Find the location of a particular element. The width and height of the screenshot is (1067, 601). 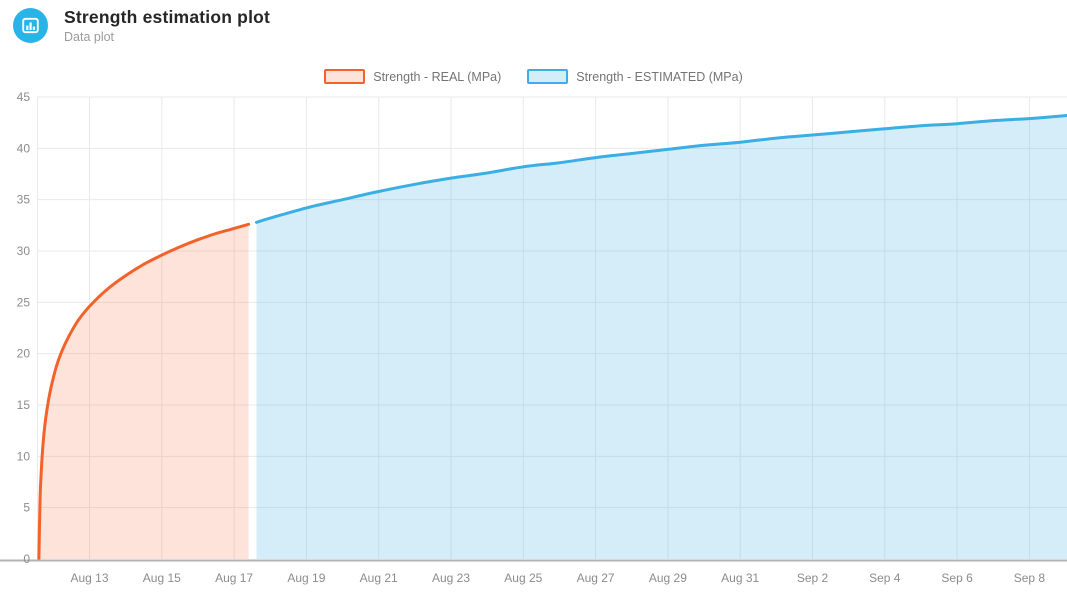

x-axis-label: Aug 23 is located at coordinates (451, 578).